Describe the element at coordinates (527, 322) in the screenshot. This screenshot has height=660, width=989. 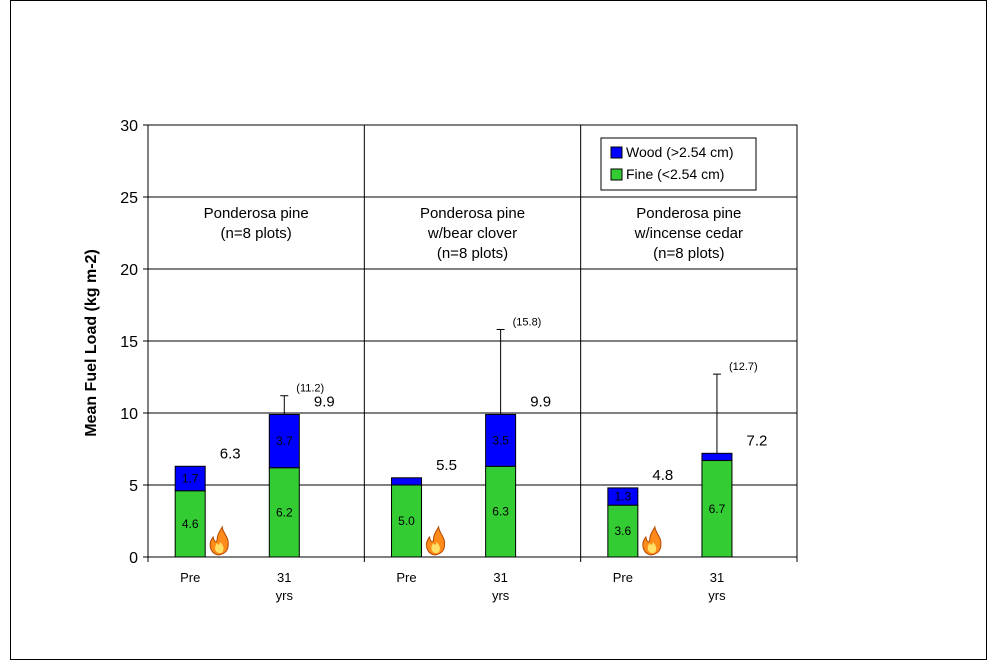
I see `error-value-label: (15.8)` at that location.